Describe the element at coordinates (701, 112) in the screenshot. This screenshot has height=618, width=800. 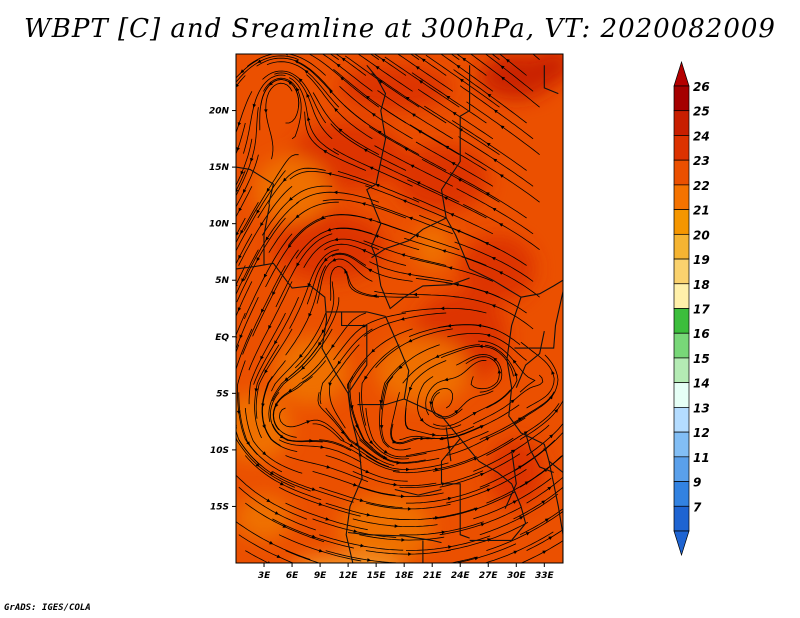
I see `colorbar-label: 25` at that location.